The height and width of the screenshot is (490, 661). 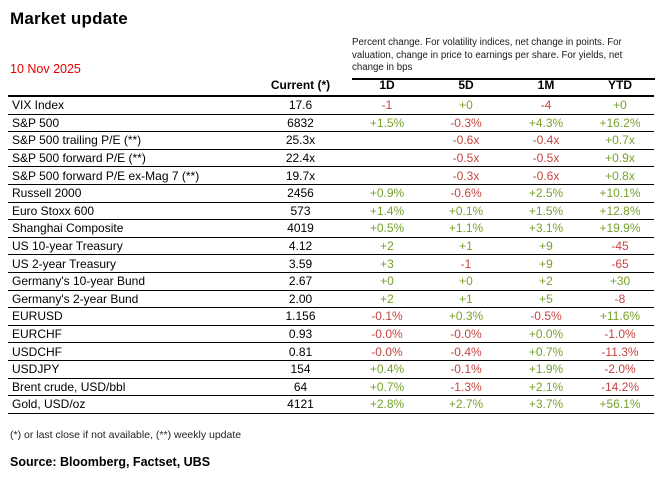 I want to click on change-value-1d: +2.8%, so click(x=387, y=404).